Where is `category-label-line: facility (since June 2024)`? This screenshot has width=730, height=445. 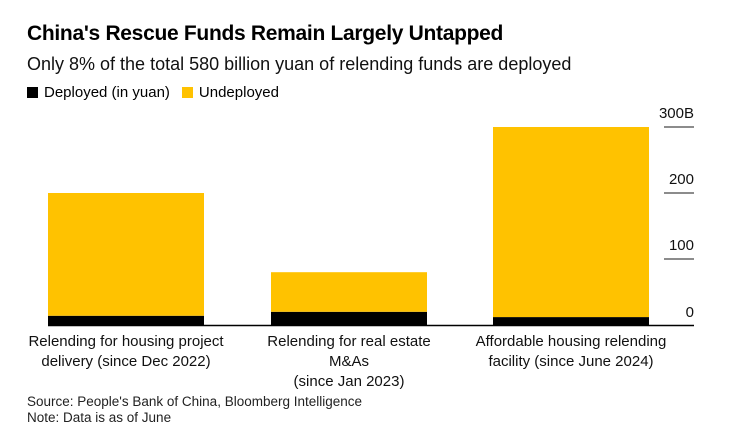
category-label-line: facility (since June 2024) is located at coordinates (571, 361).